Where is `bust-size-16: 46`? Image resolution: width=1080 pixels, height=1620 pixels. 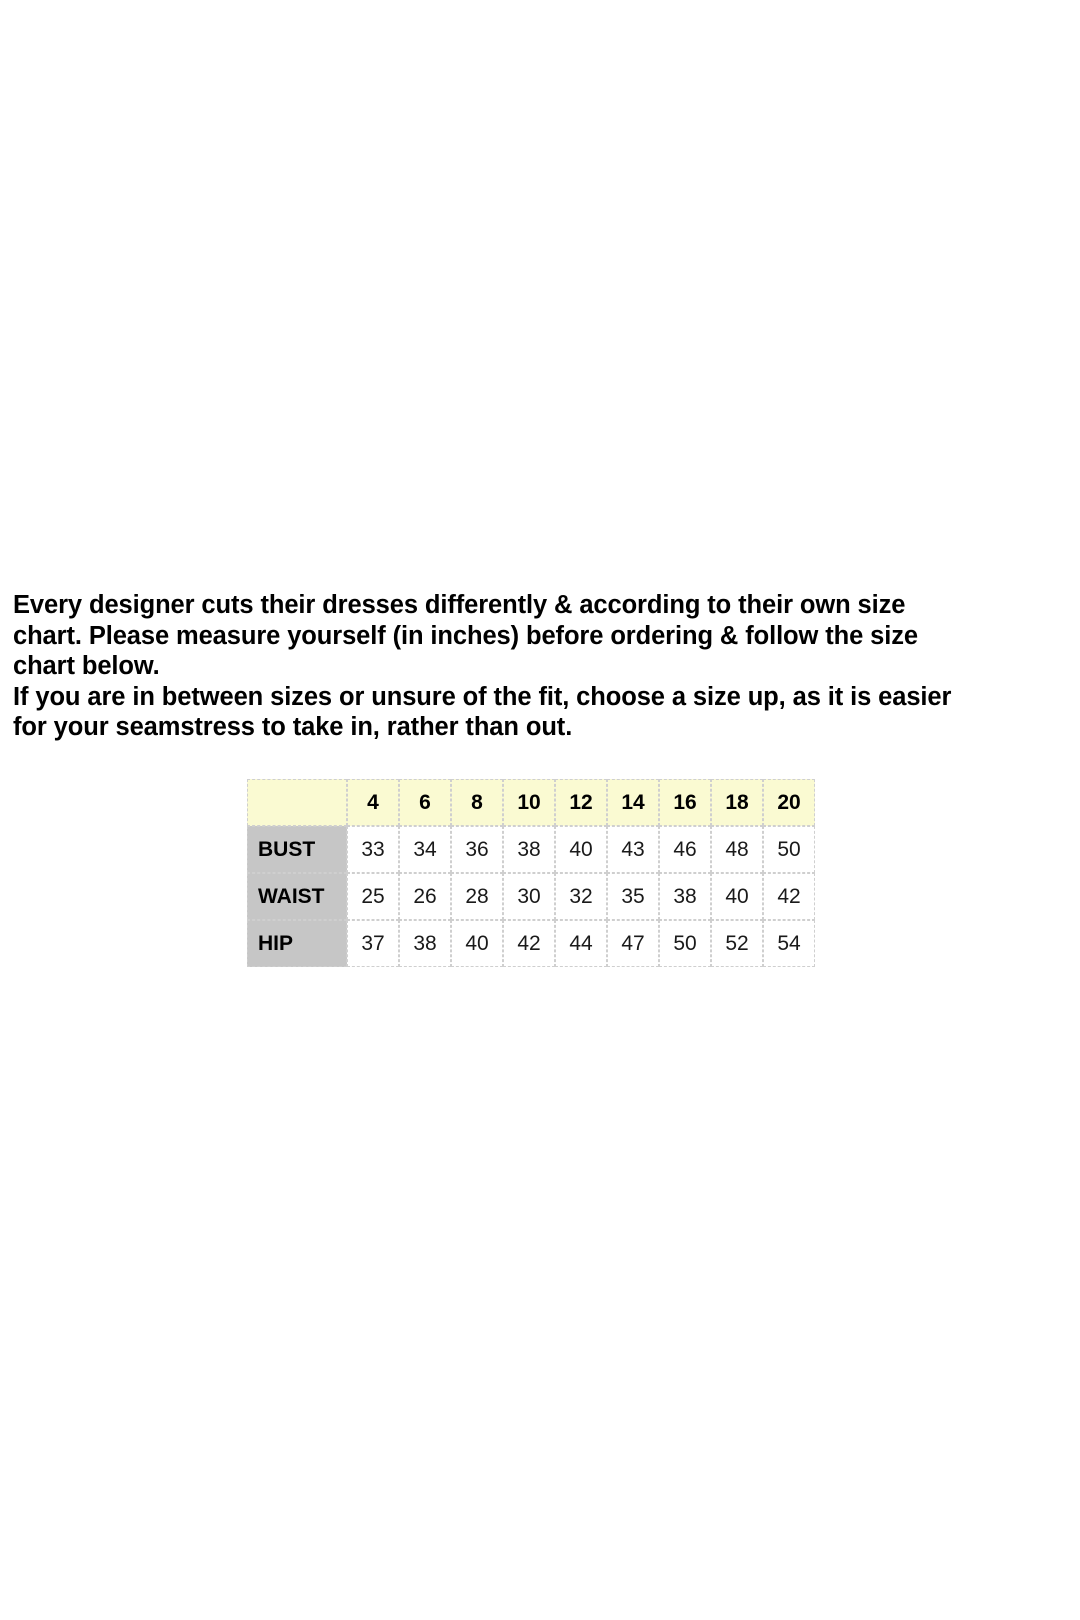
bust-size-16: 46 is located at coordinates (685, 849).